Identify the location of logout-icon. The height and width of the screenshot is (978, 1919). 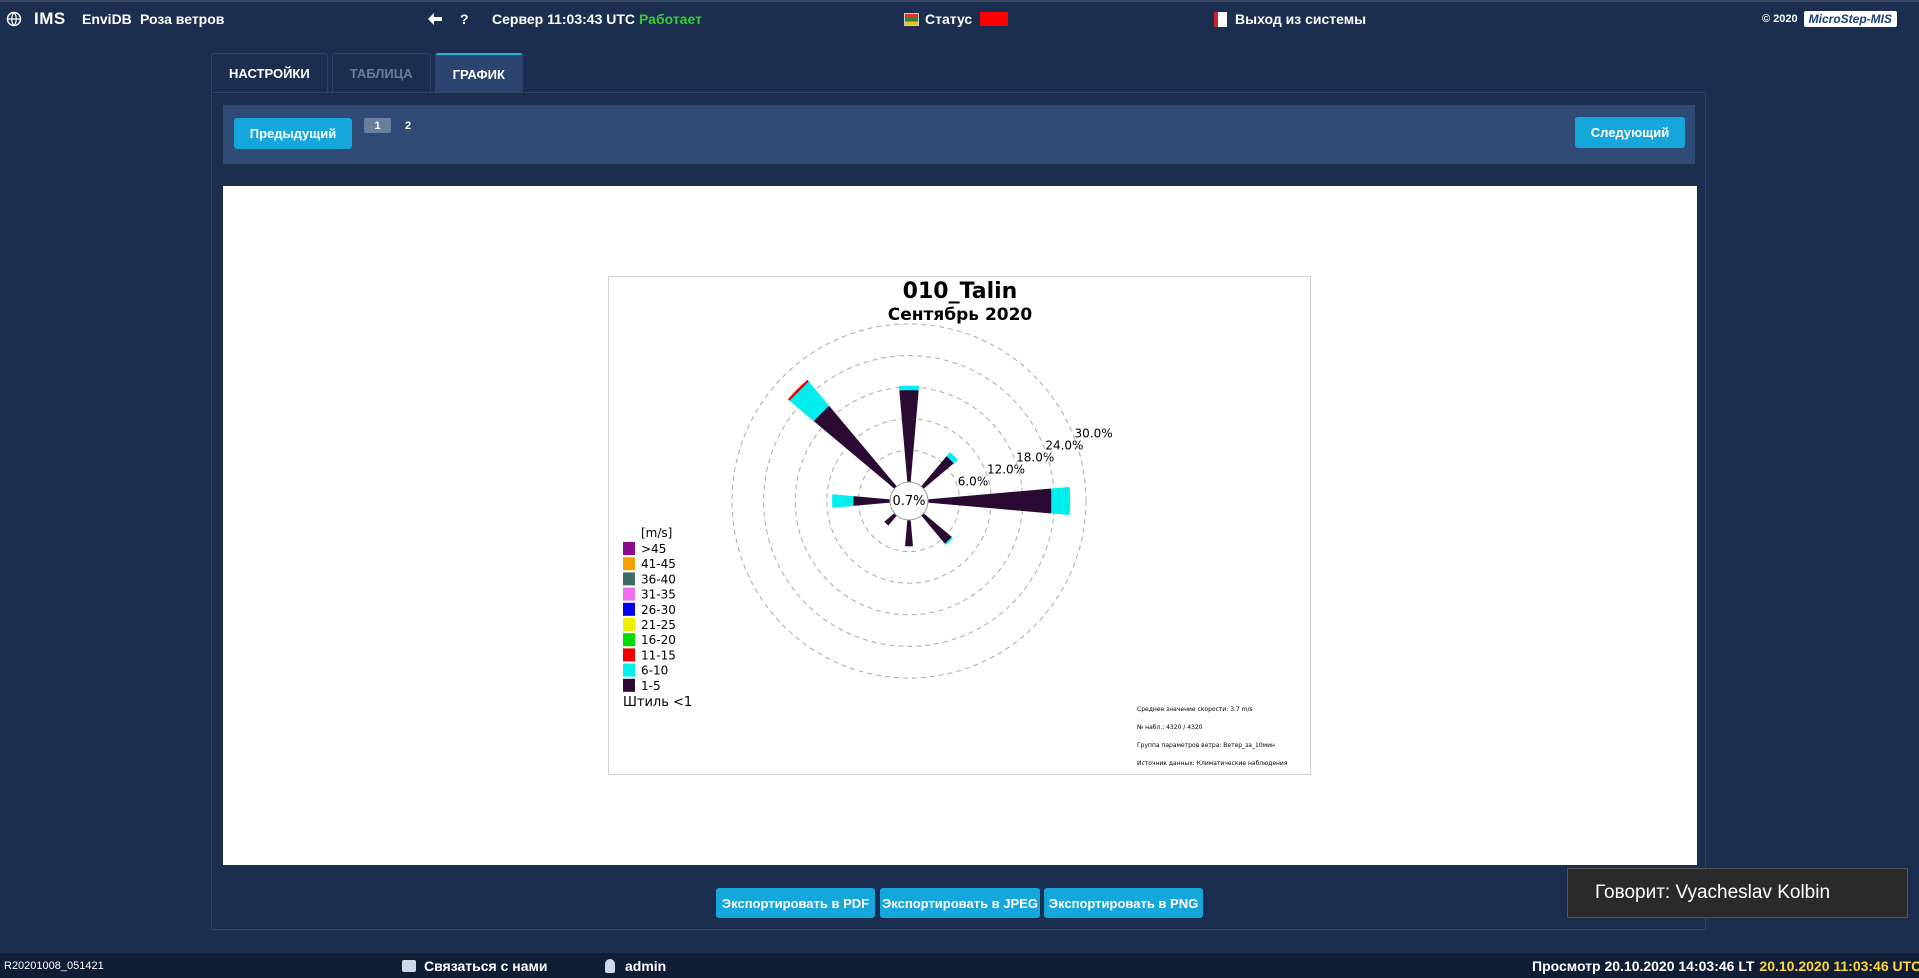
(1220, 19).